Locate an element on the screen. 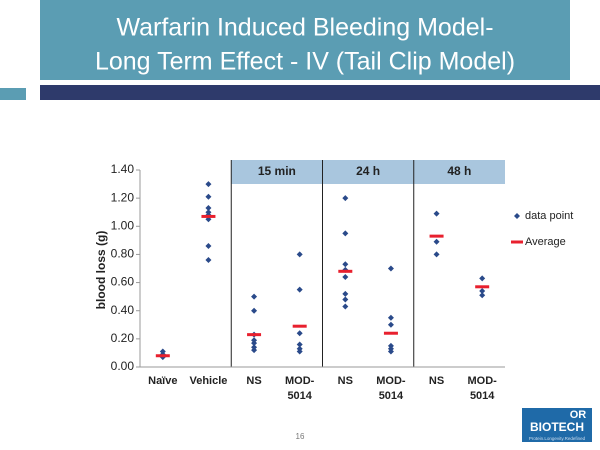 This screenshot has height=450, width=600. y-tick-label: 0.40 is located at coordinates (123, 310).